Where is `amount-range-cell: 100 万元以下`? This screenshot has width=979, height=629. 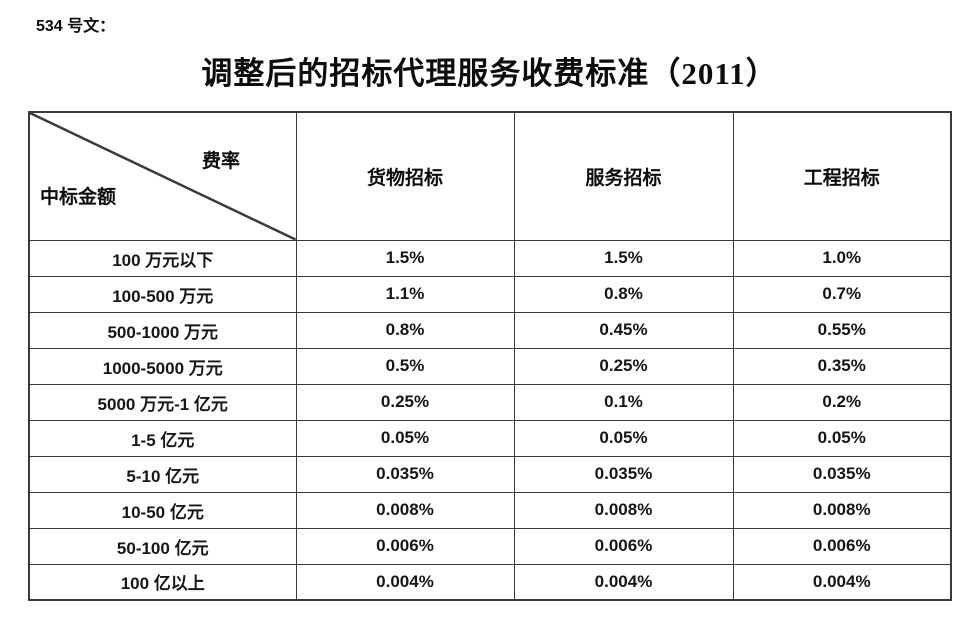 amount-range-cell: 100 万元以下 is located at coordinates (162, 258).